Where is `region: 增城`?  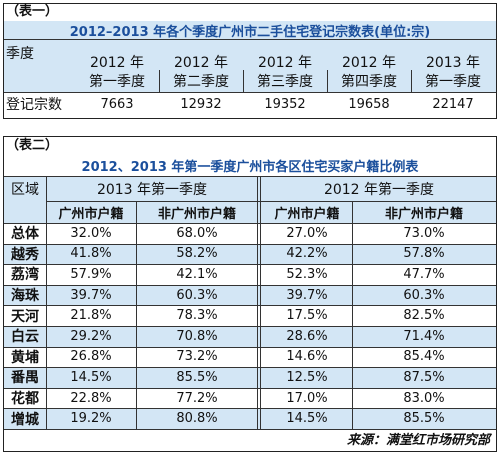 region: 增城 is located at coordinates (25, 419).